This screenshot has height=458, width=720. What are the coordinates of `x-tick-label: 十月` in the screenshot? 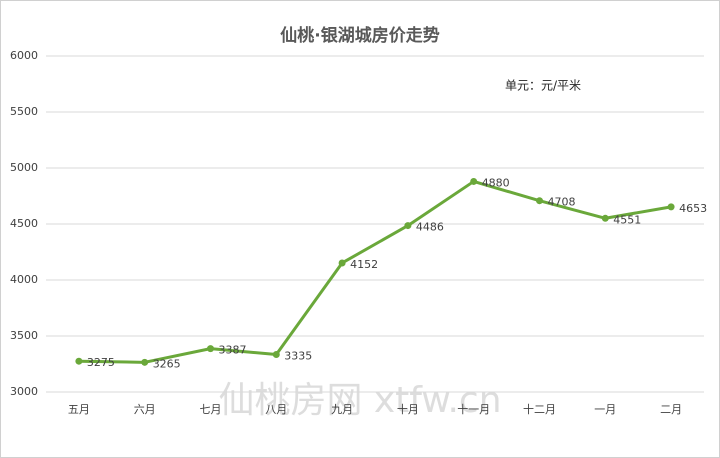 It's located at (408, 409).